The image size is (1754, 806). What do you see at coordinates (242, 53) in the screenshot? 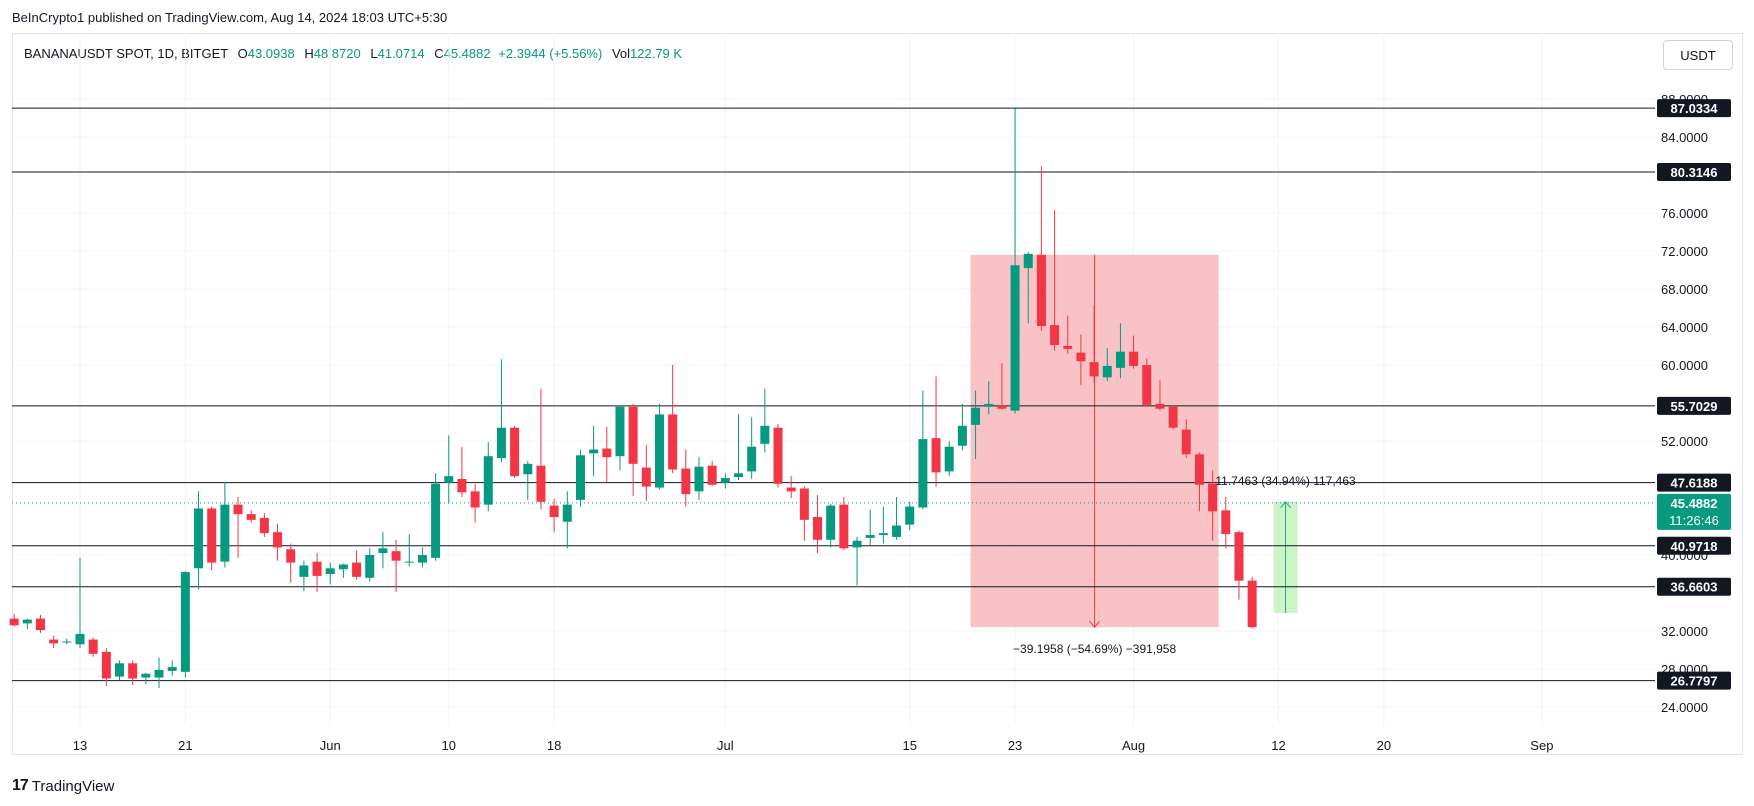
I see `open-label: O` at bounding box center [242, 53].